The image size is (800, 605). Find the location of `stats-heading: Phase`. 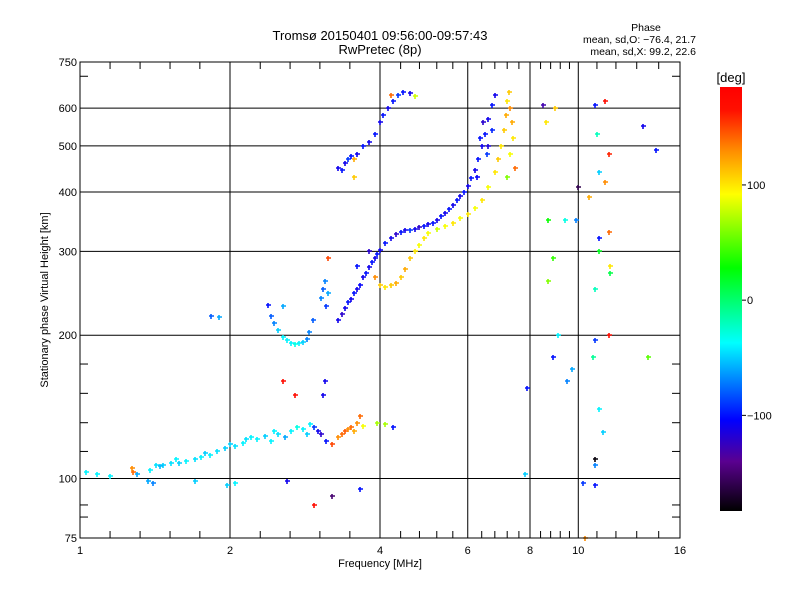

stats-heading: Phase is located at coordinates (646, 28).